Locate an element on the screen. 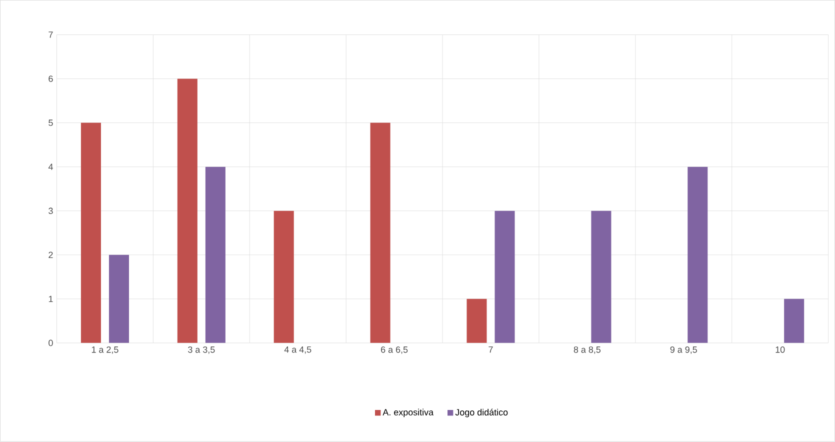  y-tick-label: 5 is located at coordinates (50, 123).